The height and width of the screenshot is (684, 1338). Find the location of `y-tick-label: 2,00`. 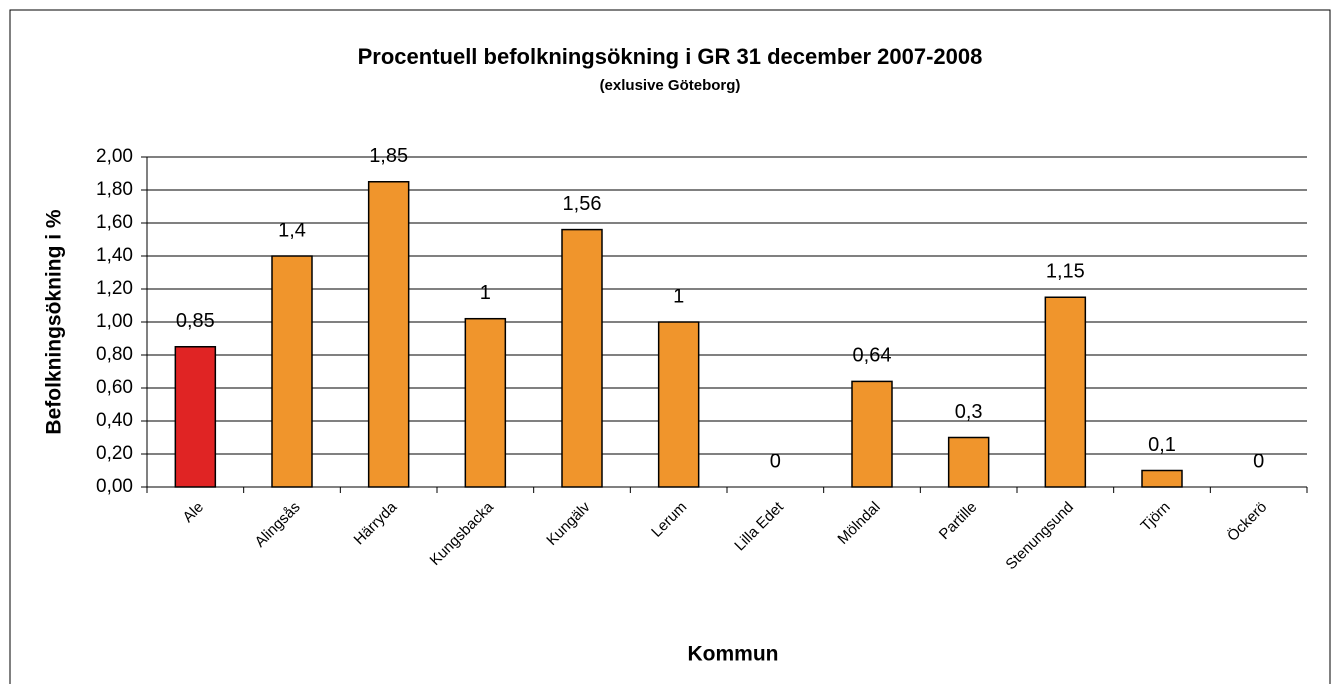

y-tick-label: 2,00 is located at coordinates (114, 156).